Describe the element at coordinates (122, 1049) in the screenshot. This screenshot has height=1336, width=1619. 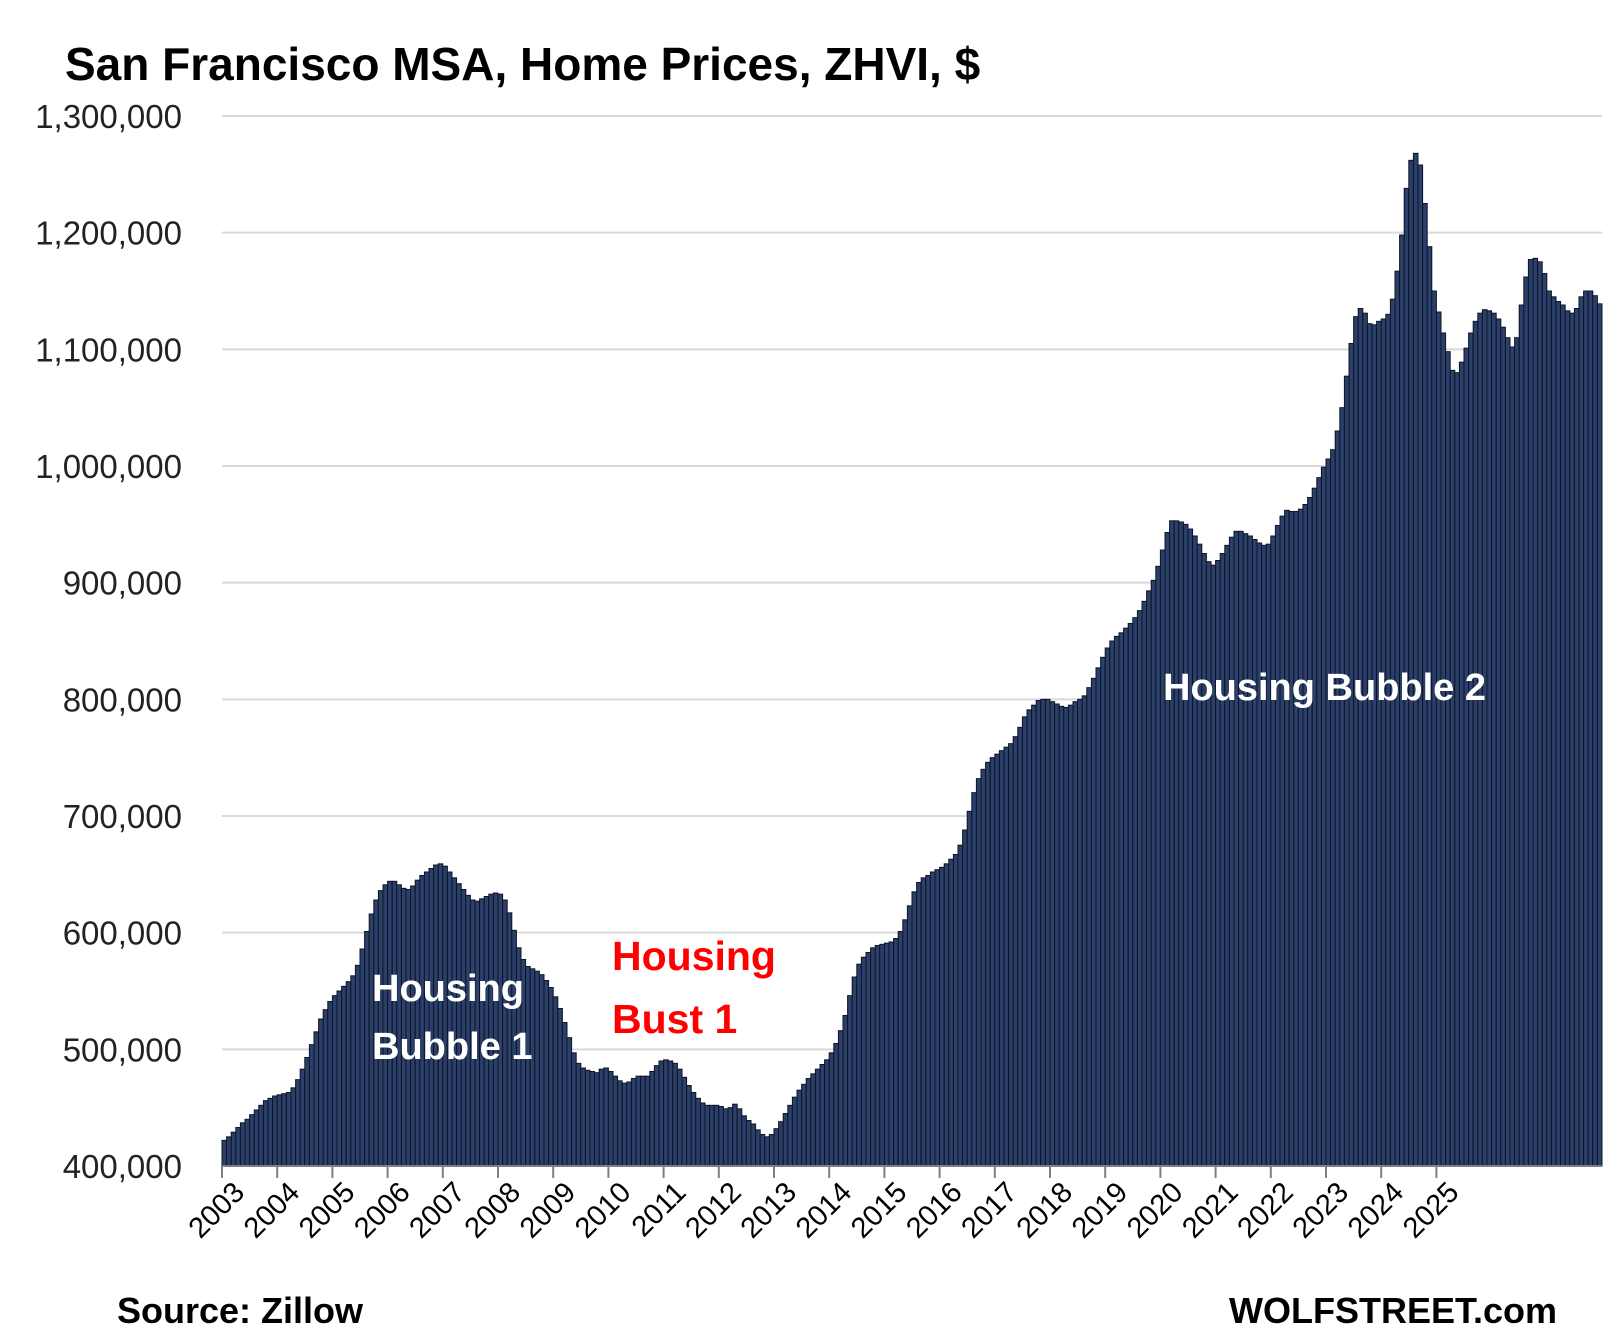
I see `y-tick-label: 500,000` at that location.